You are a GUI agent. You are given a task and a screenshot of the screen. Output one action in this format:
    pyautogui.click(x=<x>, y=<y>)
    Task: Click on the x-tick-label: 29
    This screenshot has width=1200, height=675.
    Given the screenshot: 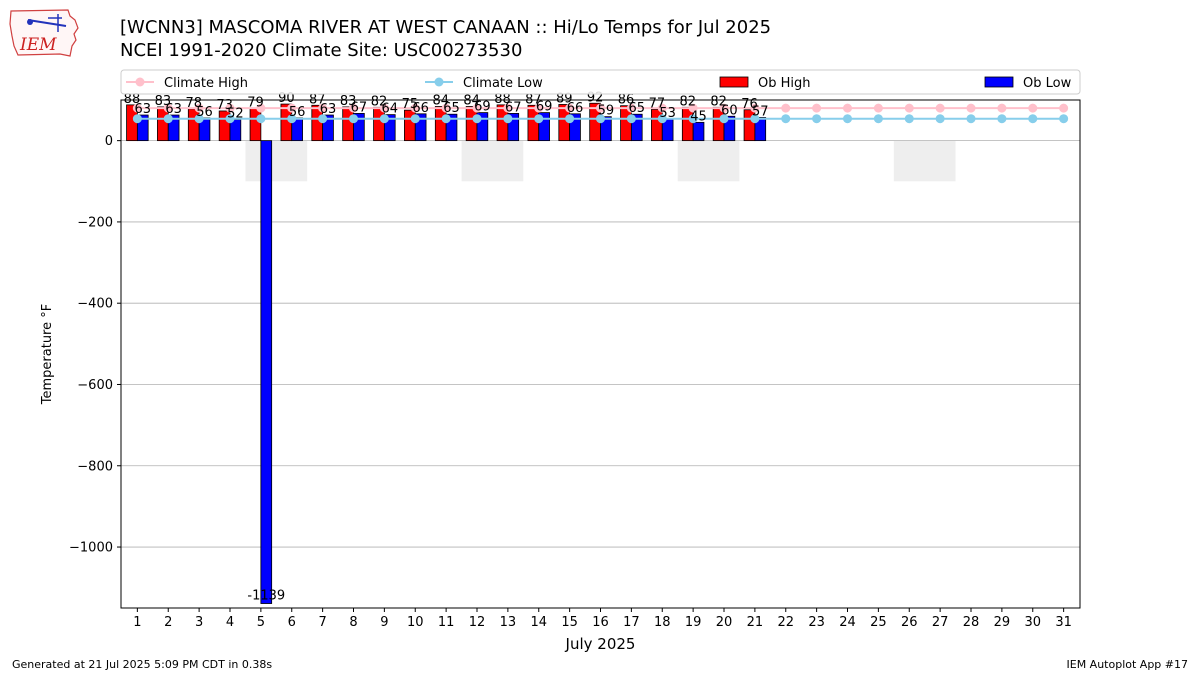 What is the action you would take?
    pyautogui.click(x=1002, y=622)
    